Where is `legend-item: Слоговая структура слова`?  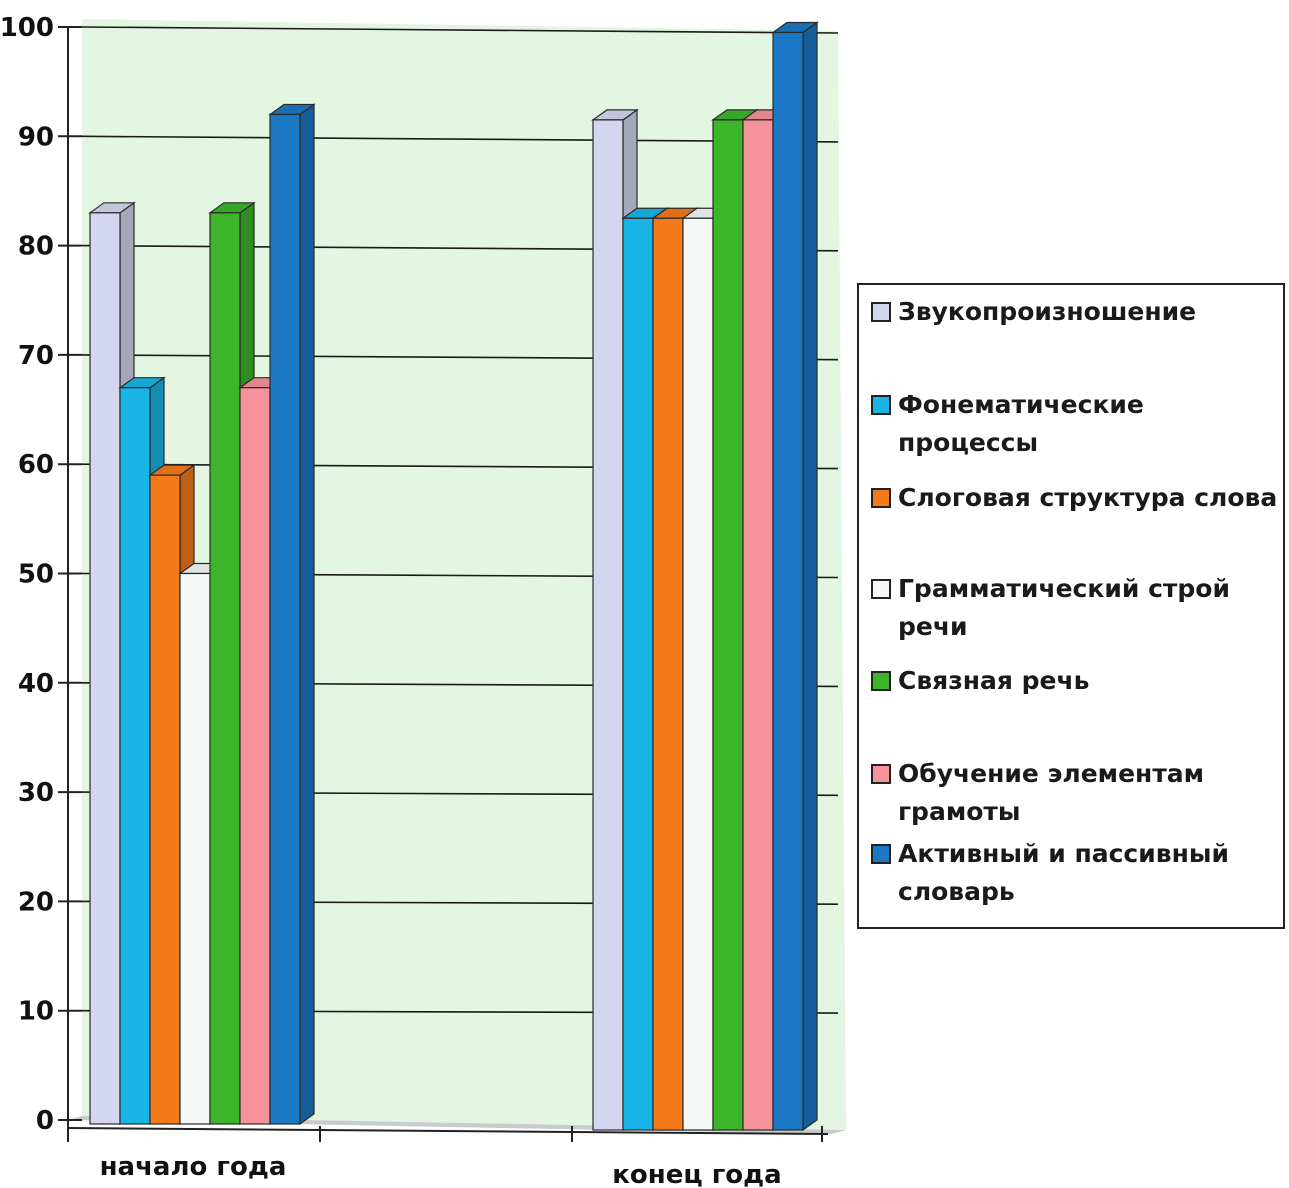
legend-item: Слоговая структура слова is located at coordinates (1079, 498).